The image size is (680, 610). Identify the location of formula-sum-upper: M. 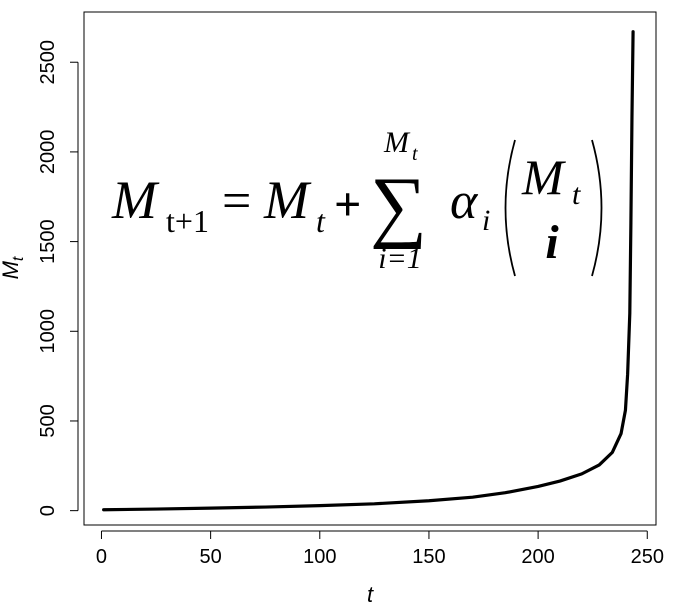
(397, 142).